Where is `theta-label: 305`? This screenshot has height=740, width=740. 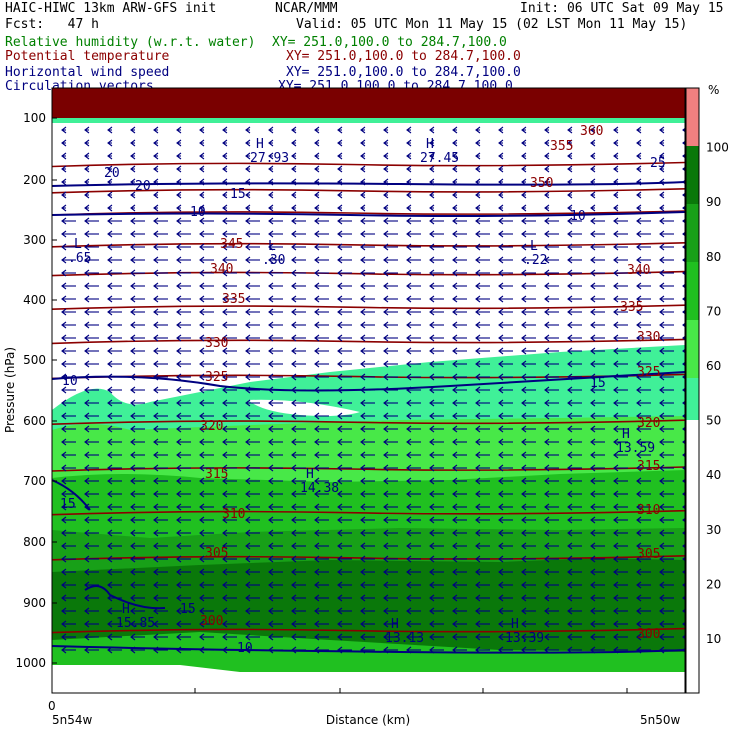 theta-label: 305 is located at coordinates (216, 553).